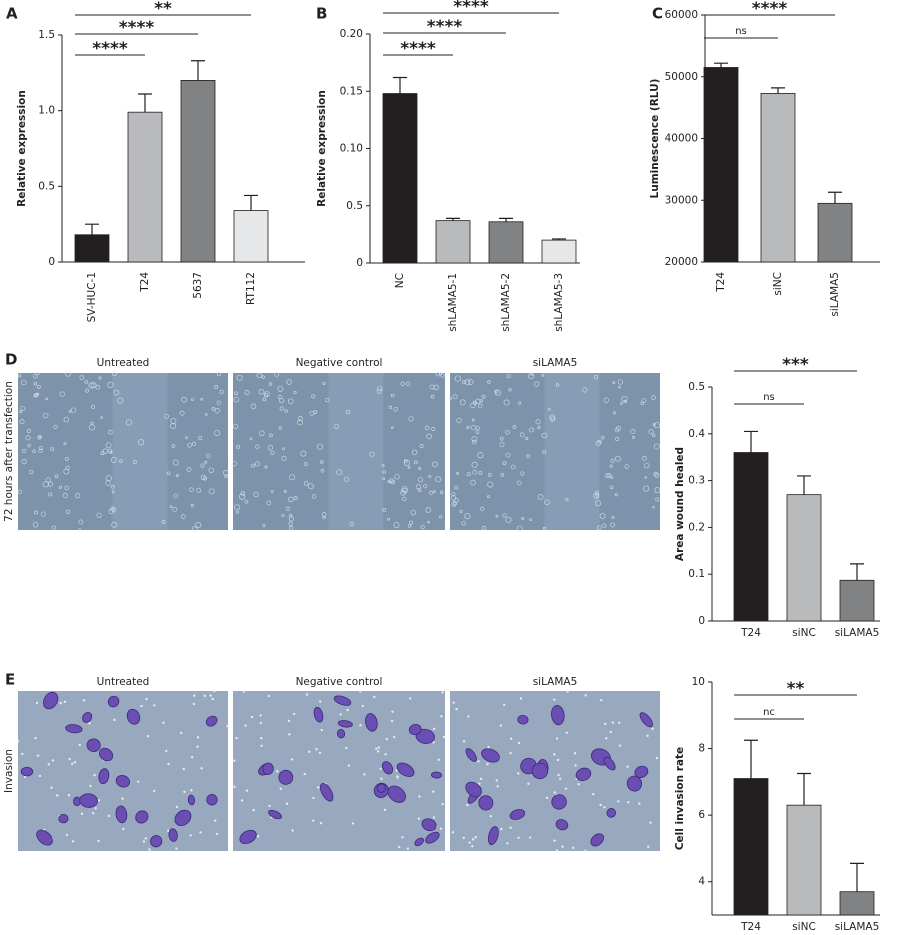 This screenshot has width=899, height=935. What do you see at coordinates (10, 680) in the screenshot?
I see `panel-label: E` at bounding box center [10, 680].